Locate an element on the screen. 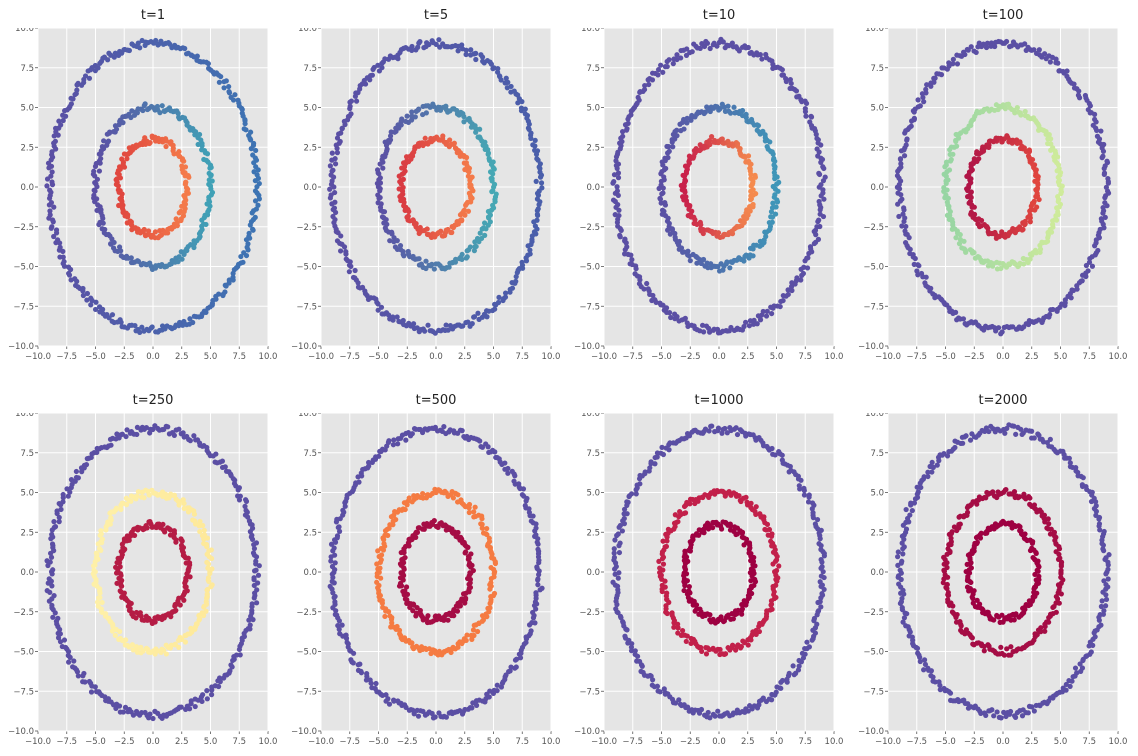 This screenshot has height=756, width=1138. tick-label-x: −5.0 is located at coordinates (661, 357).